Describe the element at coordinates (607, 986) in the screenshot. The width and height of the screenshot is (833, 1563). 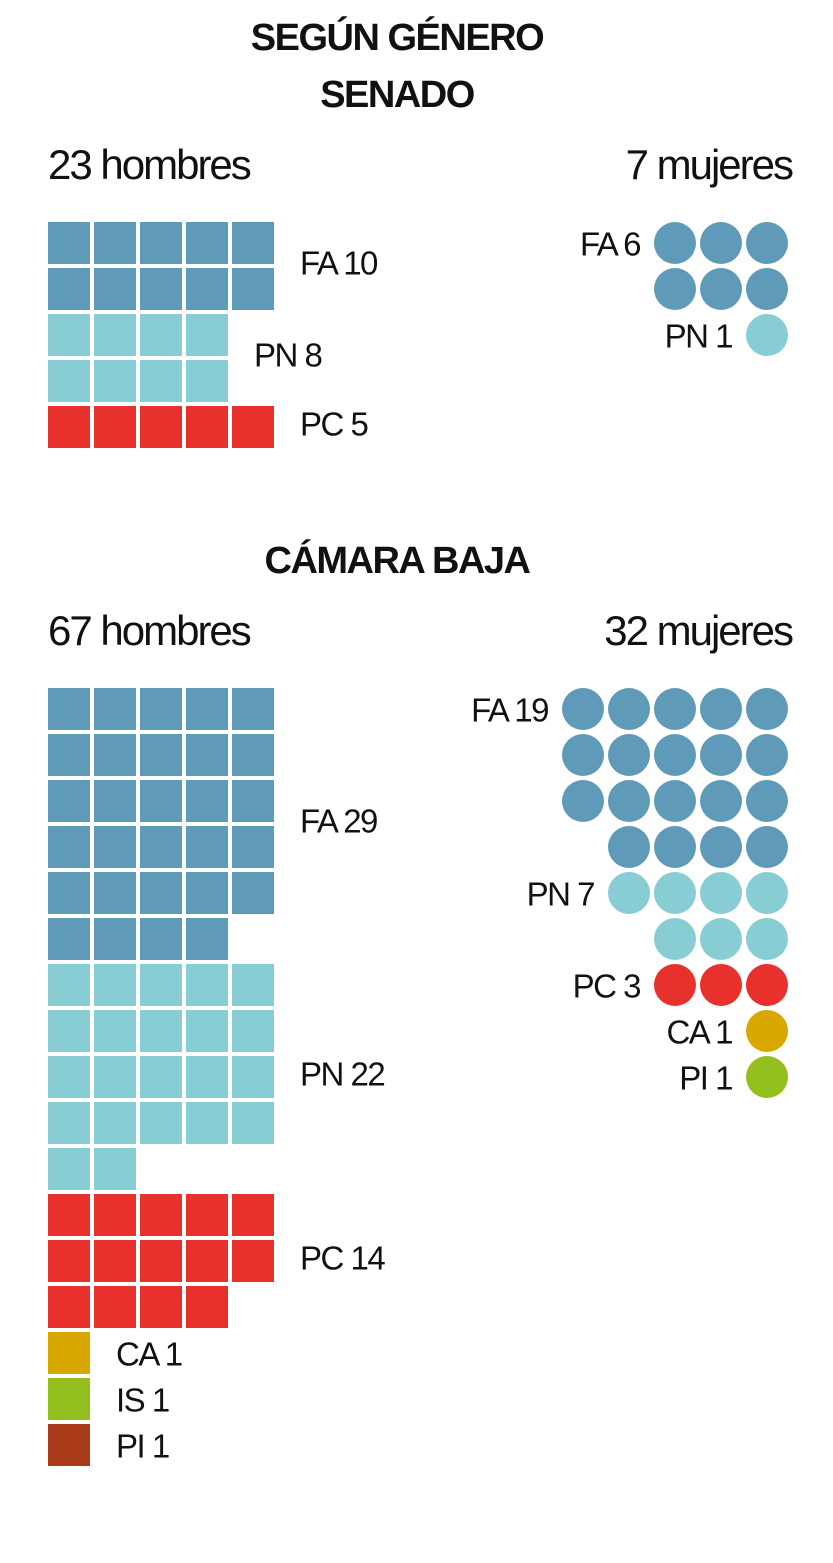
I see `party-label: PC 3` at that location.